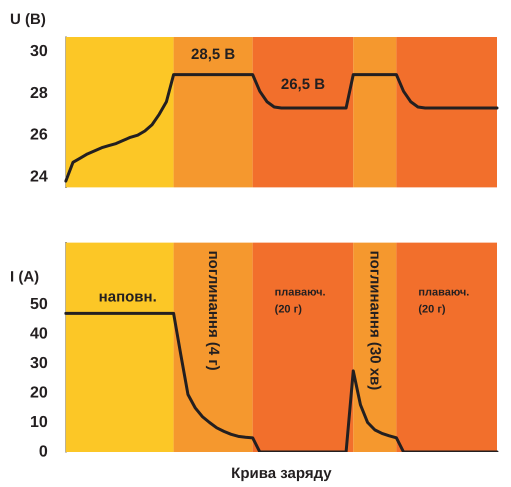 Image resolution: width=511 pixels, height=487 pixels. I want to click on y-axis-title: U (B), so click(28, 19).